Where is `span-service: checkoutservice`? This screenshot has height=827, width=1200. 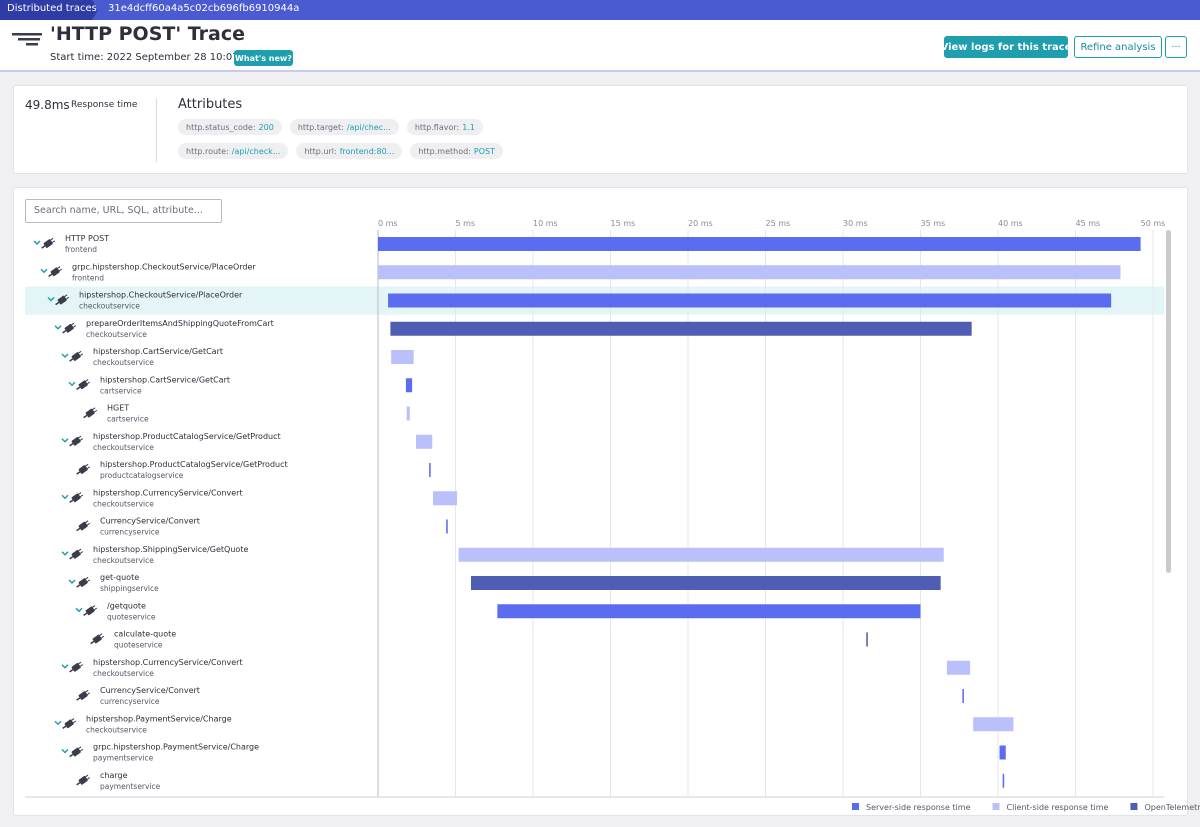 span-service: checkoutservice is located at coordinates (123, 362).